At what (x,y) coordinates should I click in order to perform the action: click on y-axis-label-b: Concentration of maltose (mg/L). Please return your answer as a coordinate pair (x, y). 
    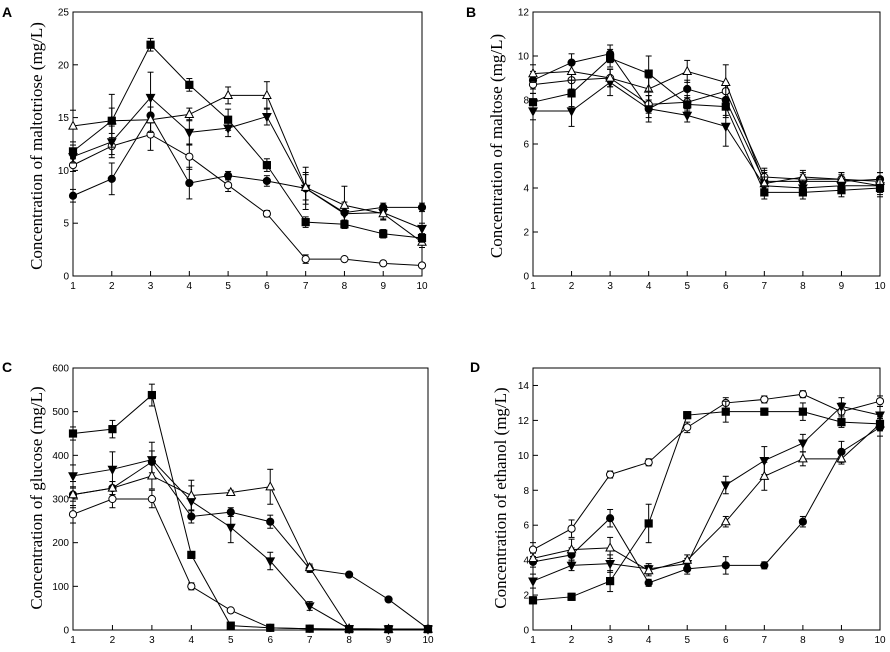
    Looking at the image, I should click on (496, 146).